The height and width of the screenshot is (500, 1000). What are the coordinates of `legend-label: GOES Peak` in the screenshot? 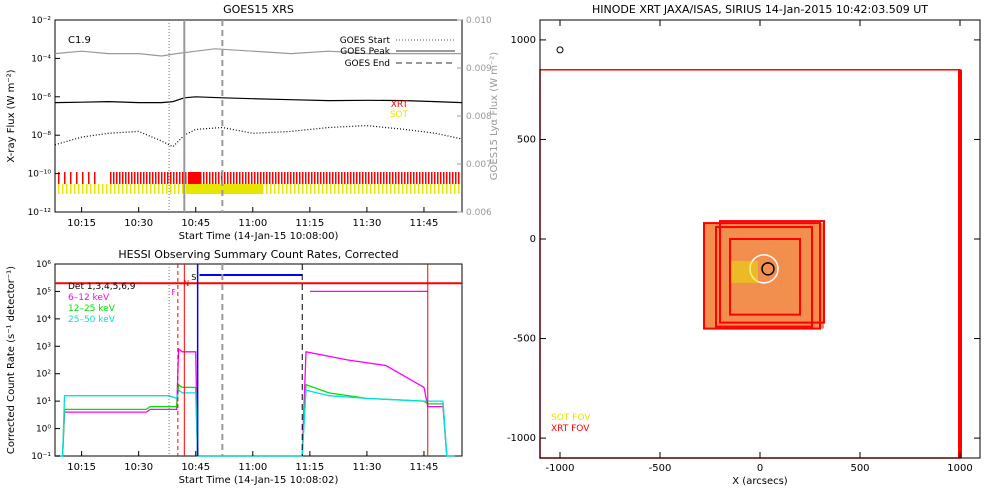 It's located at (365, 52).